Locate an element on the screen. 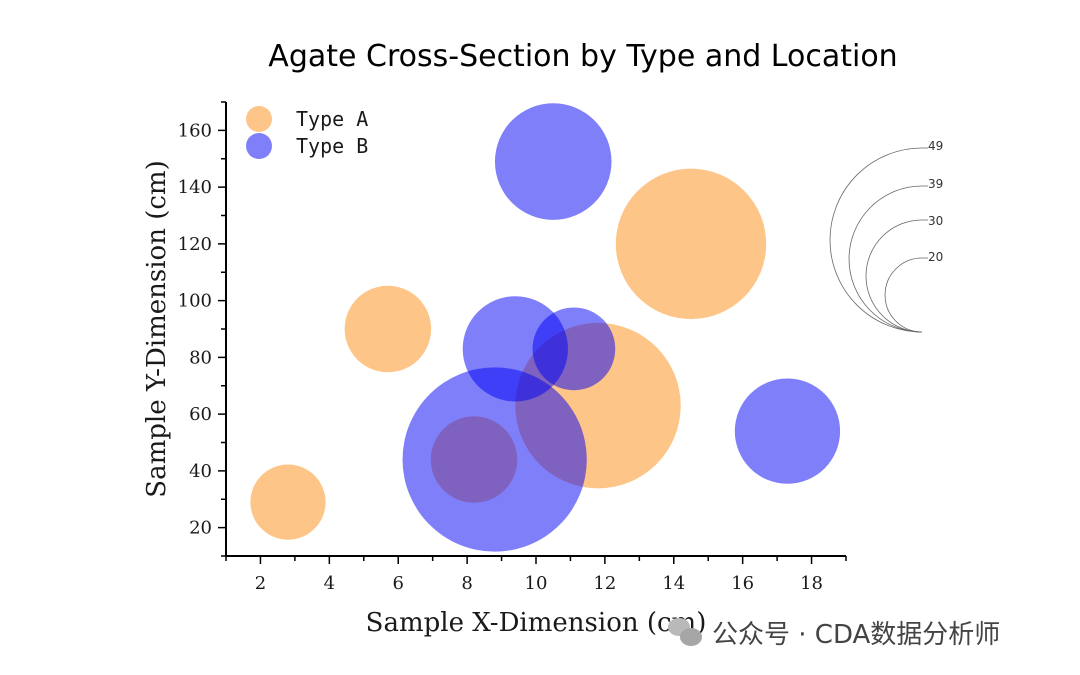 Image resolution: width=1080 pixels, height=675 pixels. chart-title: Agate Cross-Section by Type and Location is located at coordinates (582, 56).